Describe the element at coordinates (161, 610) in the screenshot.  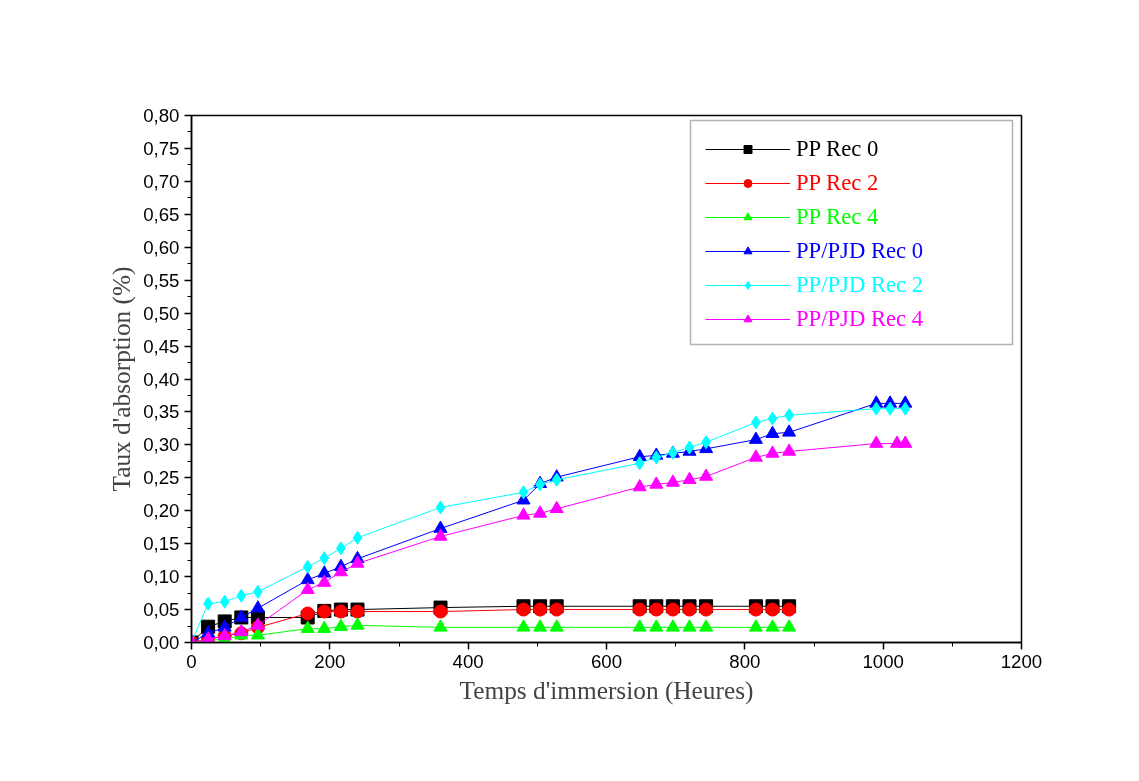
I see `y-tick-label: 0,05` at that location.